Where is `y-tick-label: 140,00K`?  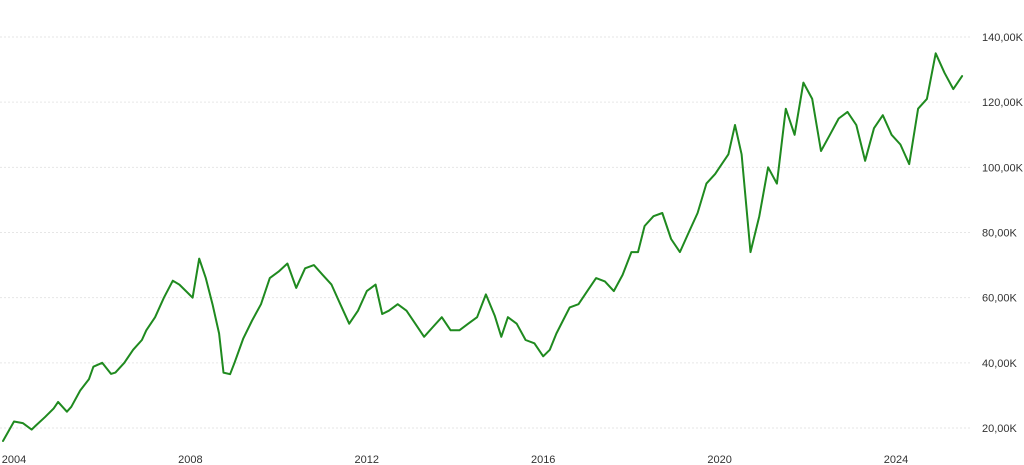
y-tick-label: 140,00K is located at coordinates (1003, 38).